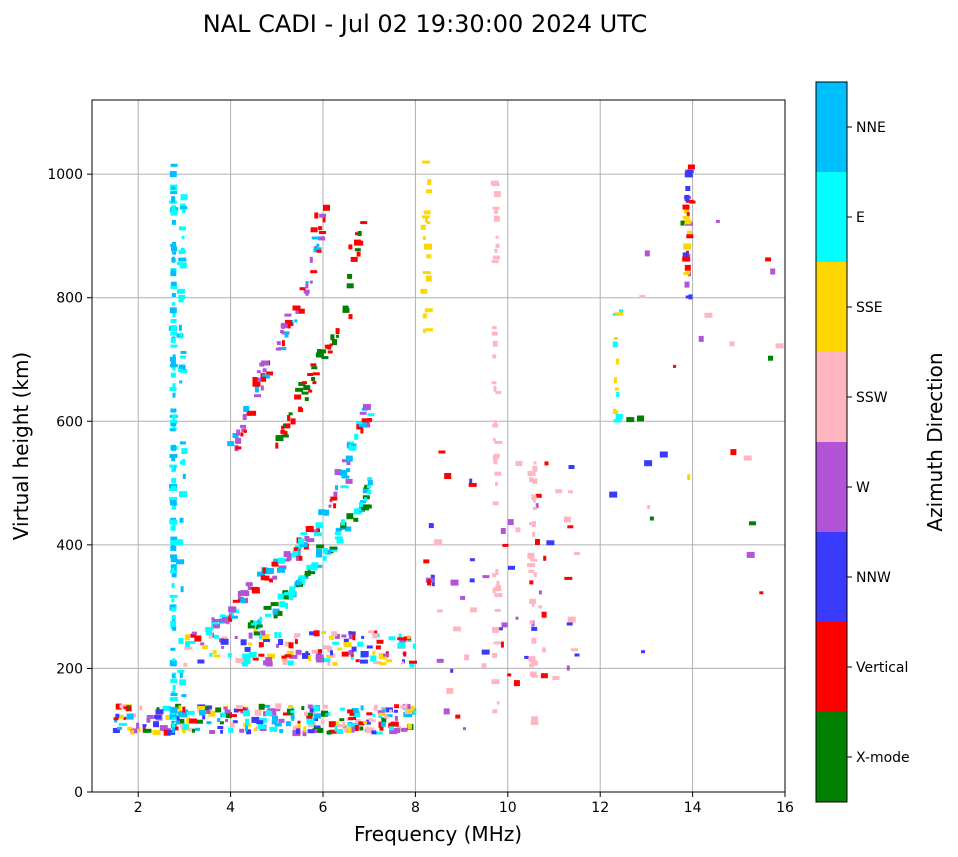 The height and width of the screenshot is (857, 958). Describe the element at coordinates (860, 218) in the screenshot. I see `colorbar-tick-label: E` at that location.